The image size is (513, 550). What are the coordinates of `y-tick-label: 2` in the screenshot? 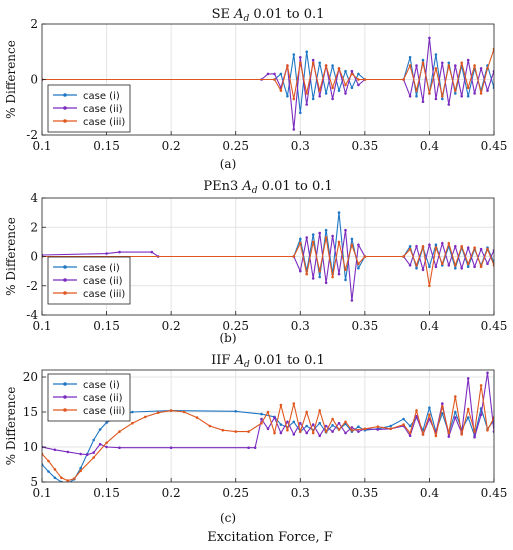 It's located at (34, 227).